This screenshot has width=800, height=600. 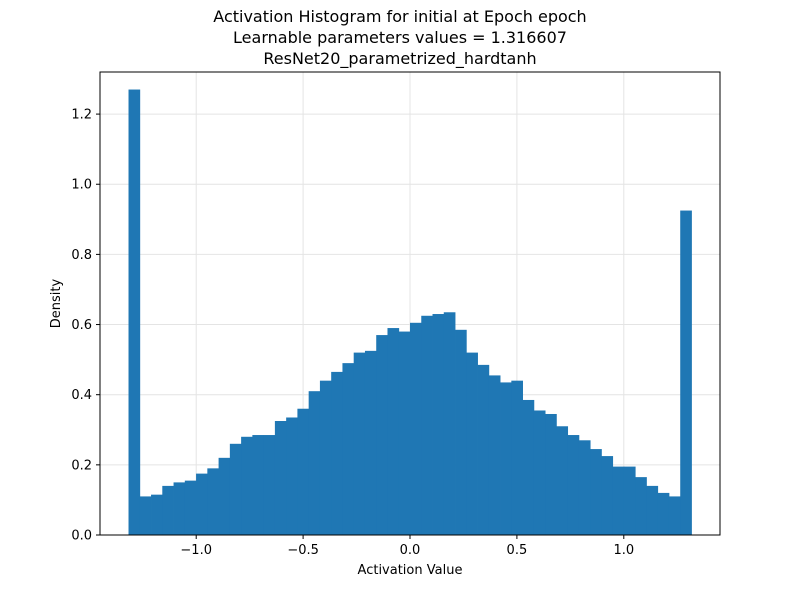 I want to click on y-tick-label: 0.2, so click(x=81, y=465).